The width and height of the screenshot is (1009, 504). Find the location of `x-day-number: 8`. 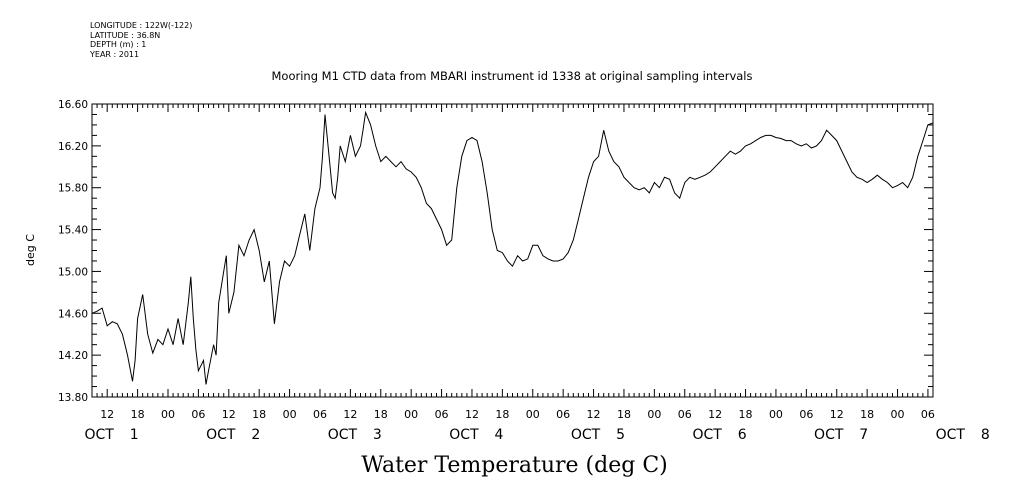

x-day-number: 8 is located at coordinates (985, 435).